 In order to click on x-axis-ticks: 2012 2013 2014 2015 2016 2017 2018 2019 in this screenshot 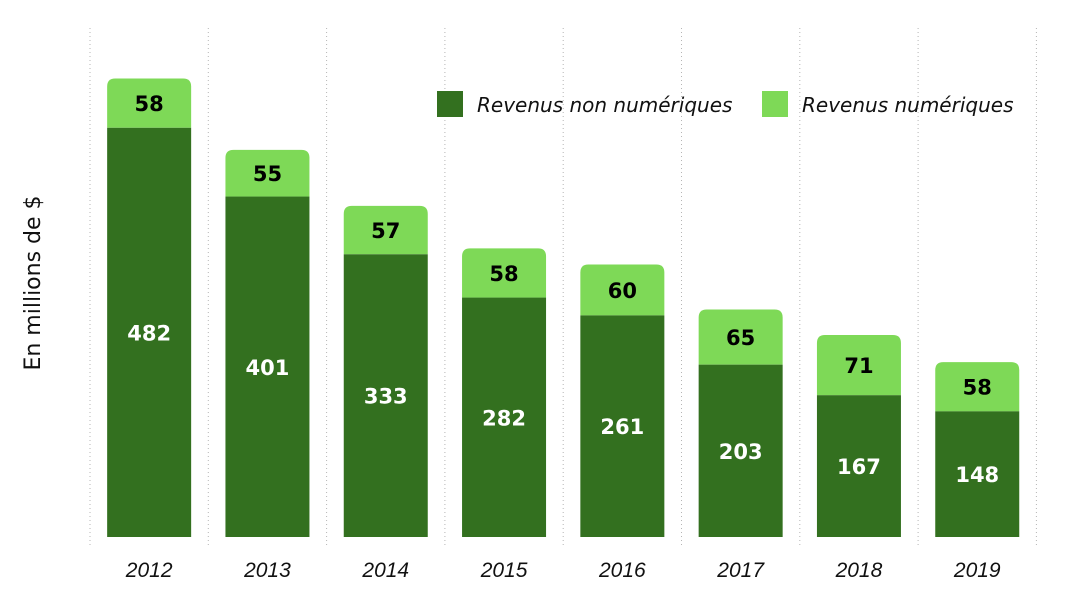, I will do `click(563, 570)`.